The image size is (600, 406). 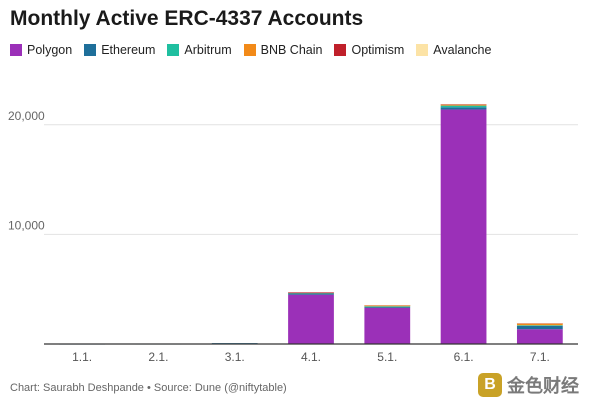 What do you see at coordinates (291, 50) in the screenshot?
I see `legend-label: BNB Chain` at bounding box center [291, 50].